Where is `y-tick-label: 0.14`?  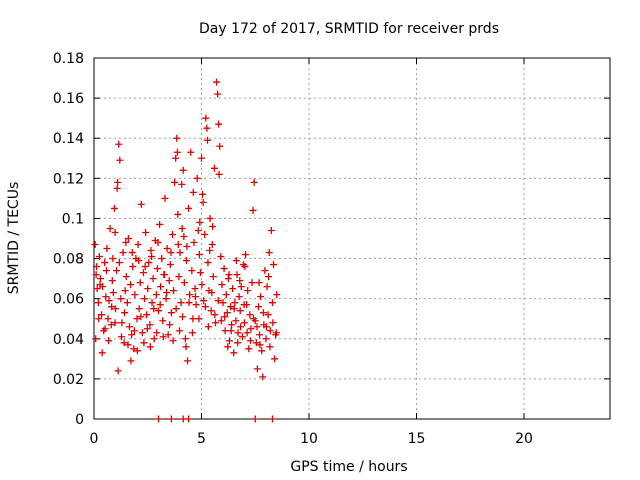
y-tick-label: 0.14 is located at coordinates (68, 139).